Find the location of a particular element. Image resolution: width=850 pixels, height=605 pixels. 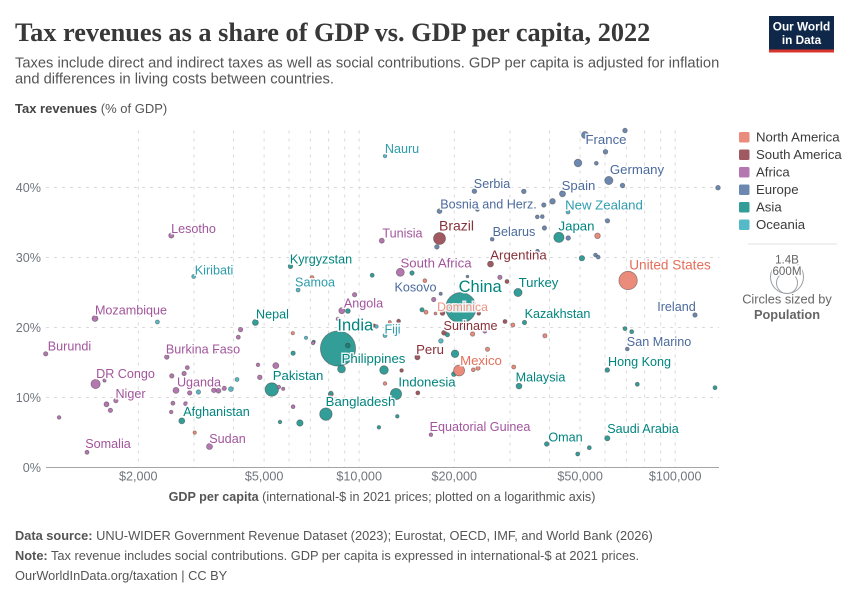

svg-text: South America is located at coordinates (799, 154).